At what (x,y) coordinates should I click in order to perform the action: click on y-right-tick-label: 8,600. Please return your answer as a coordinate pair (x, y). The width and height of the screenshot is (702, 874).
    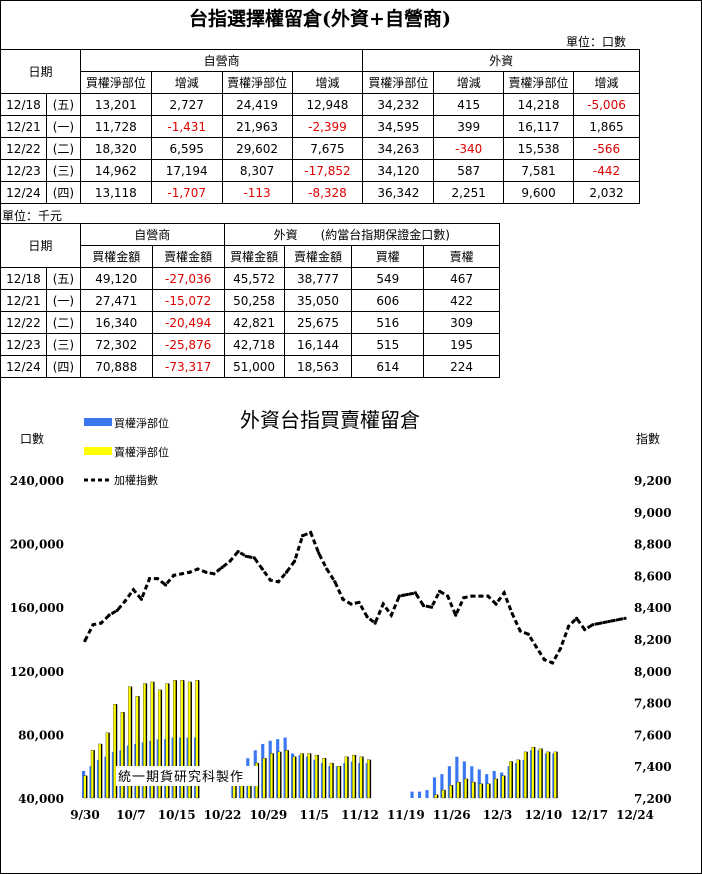
    Looking at the image, I should click on (653, 576).